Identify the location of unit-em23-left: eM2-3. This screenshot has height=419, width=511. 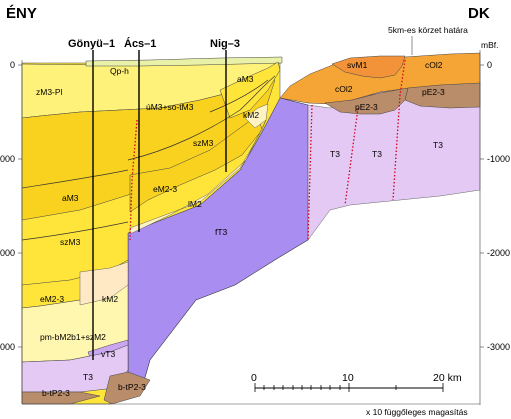
(52, 299).